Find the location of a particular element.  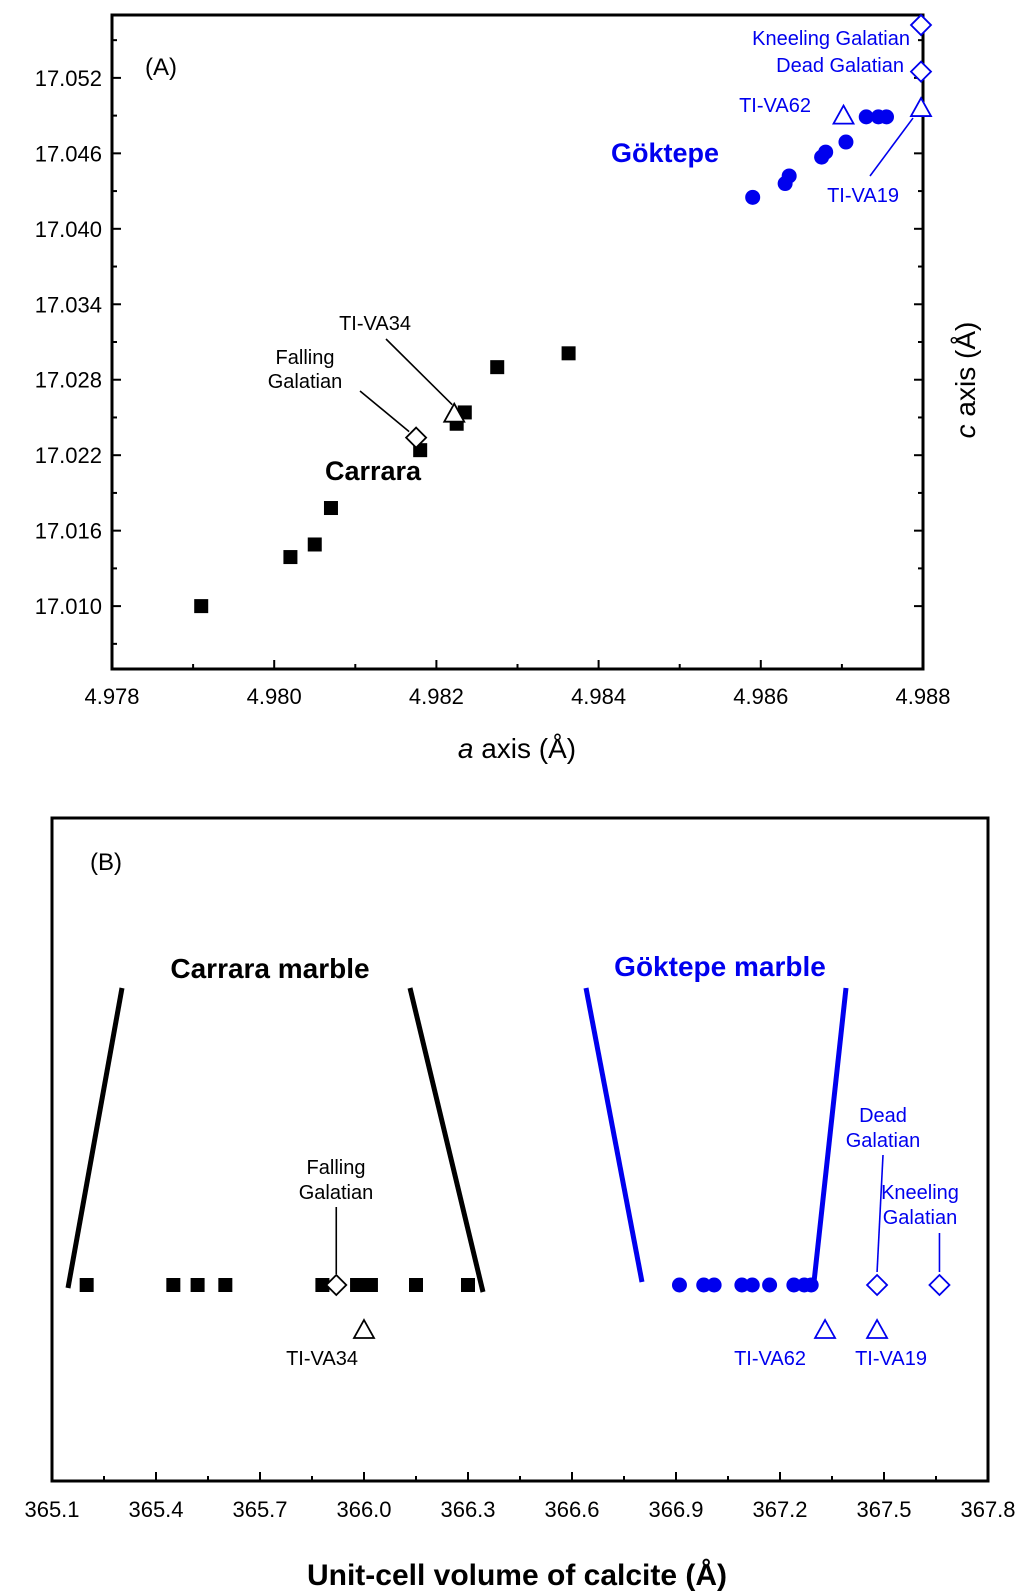

ti-va19-marker is located at coordinates (921, 106).